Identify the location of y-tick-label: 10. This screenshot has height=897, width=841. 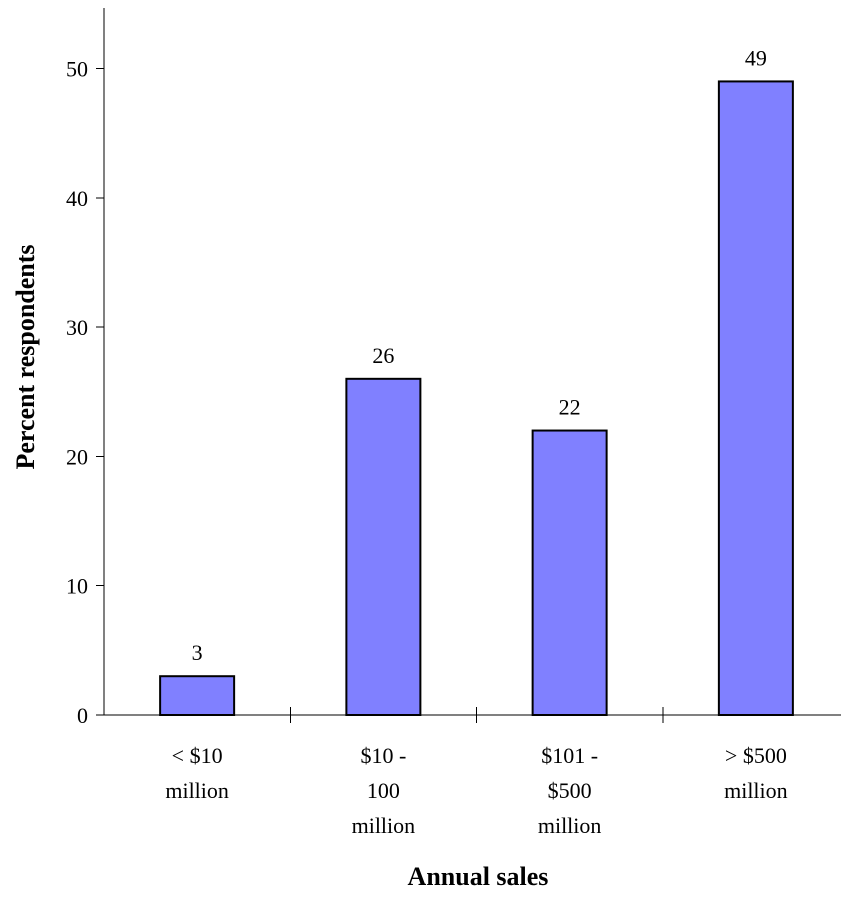
(77, 586).